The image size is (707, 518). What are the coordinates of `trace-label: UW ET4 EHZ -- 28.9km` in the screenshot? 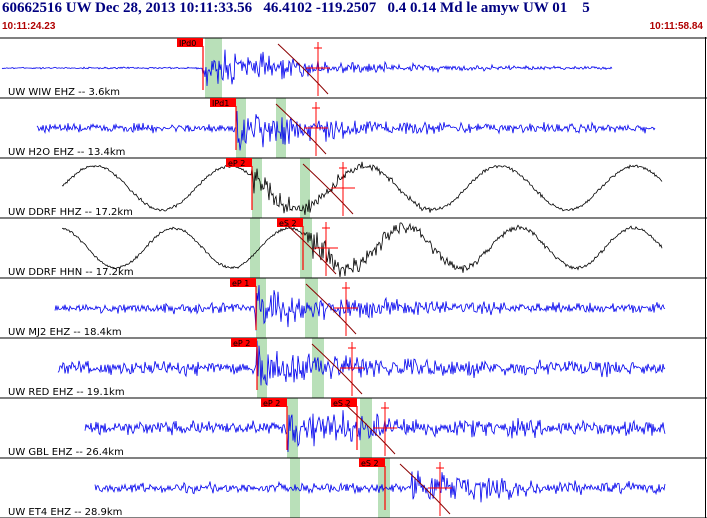 It's located at (65, 512).